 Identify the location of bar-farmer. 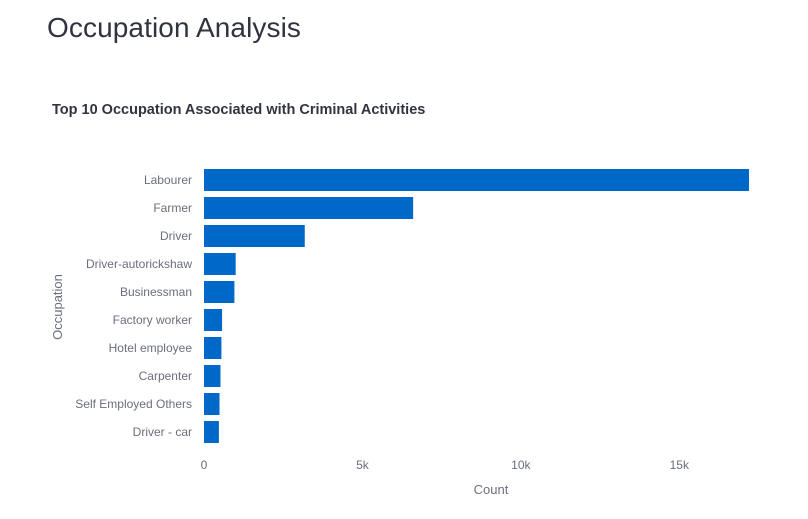
(309, 208).